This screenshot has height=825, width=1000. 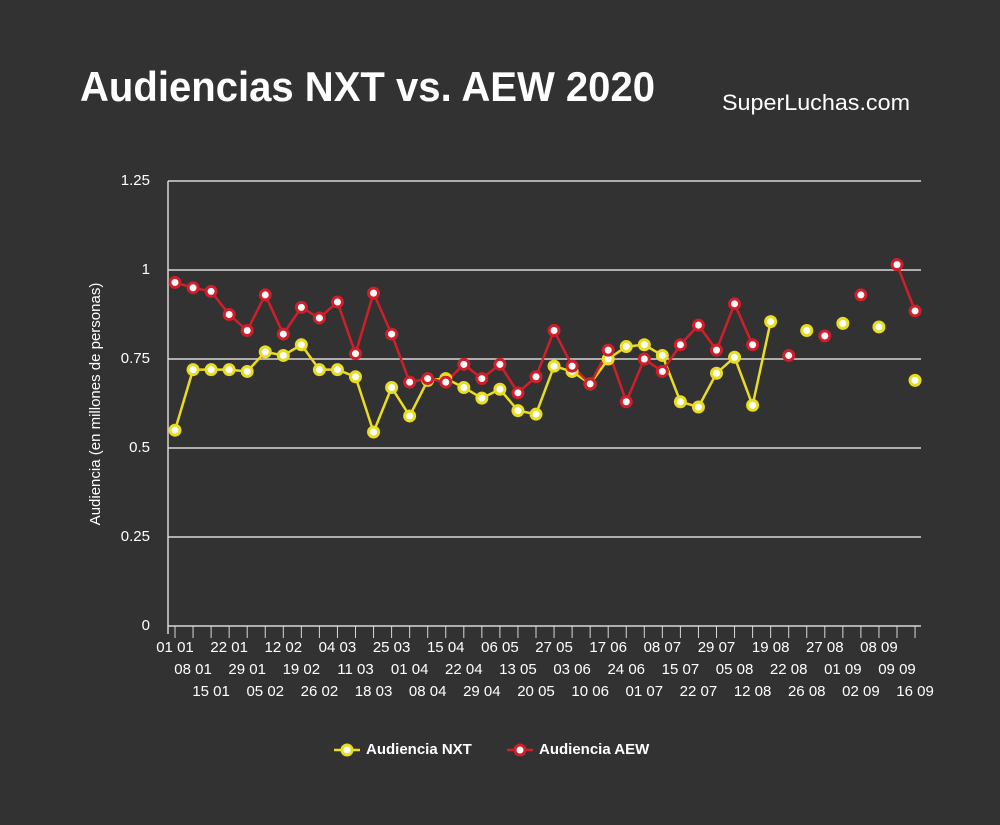 I want to click on x-tick-label: 22 08, so click(x=789, y=669).